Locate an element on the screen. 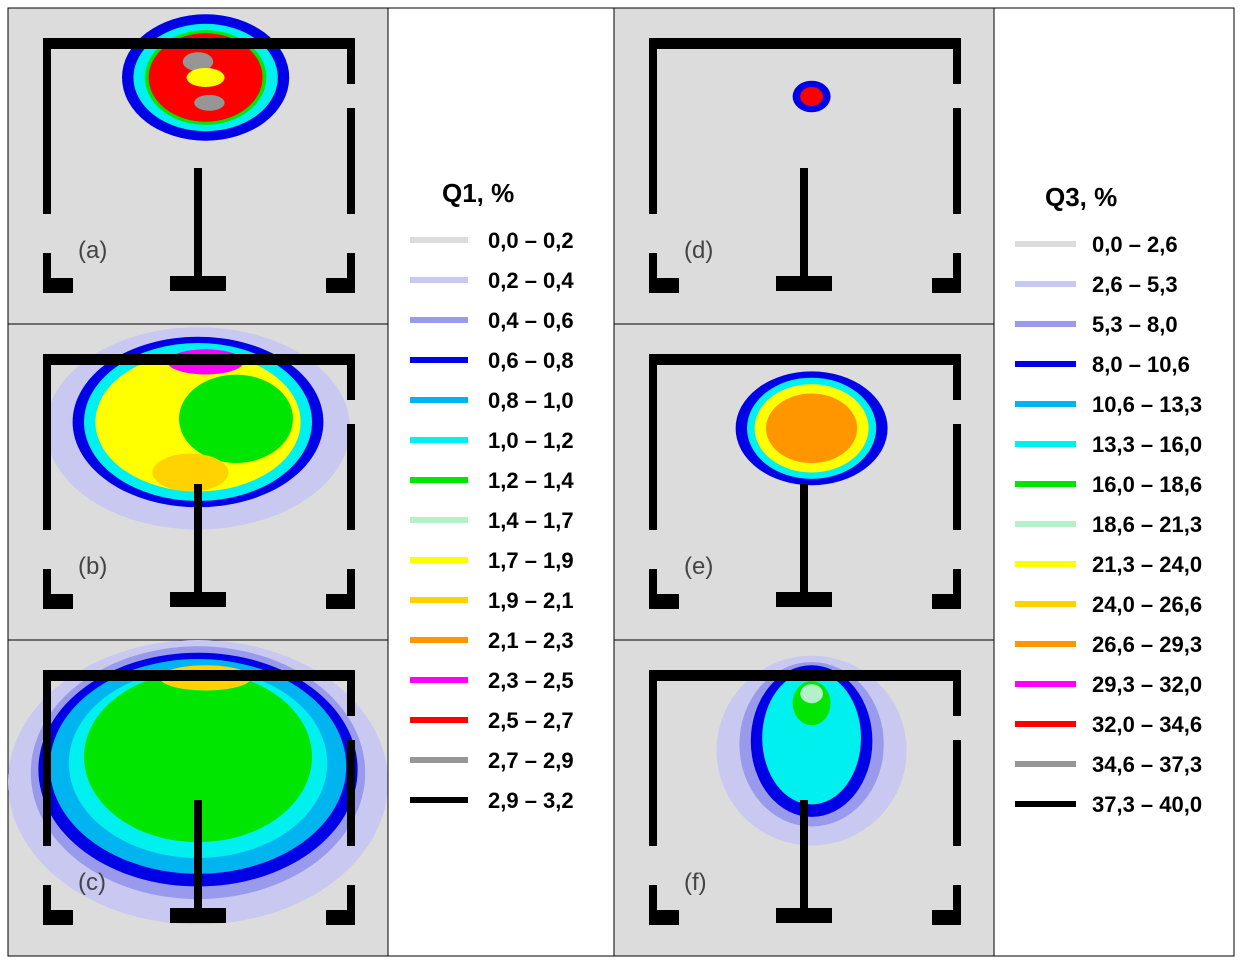  legend-entry: 29,3 – 32,0 is located at coordinates (1147, 684).